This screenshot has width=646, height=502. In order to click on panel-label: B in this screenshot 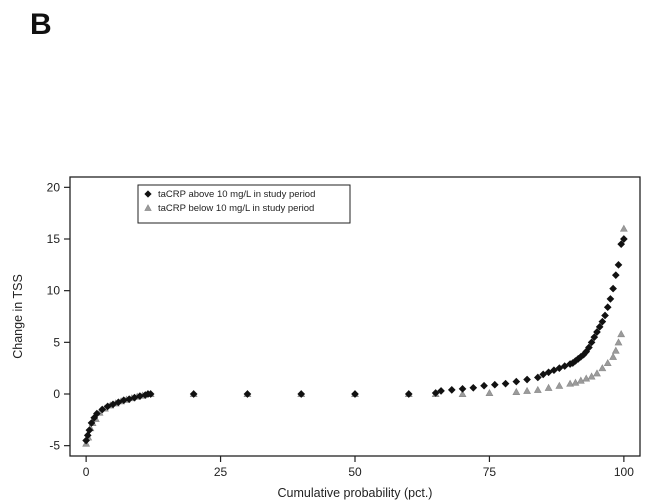, I will do `click(41, 24)`.